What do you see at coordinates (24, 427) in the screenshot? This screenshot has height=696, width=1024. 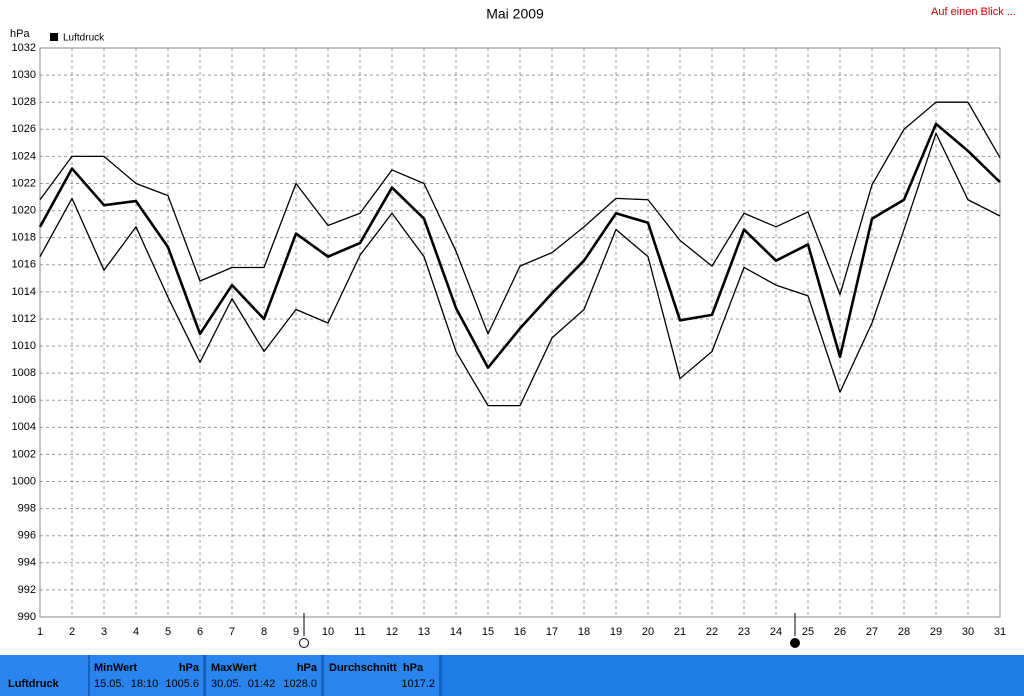 I see `y-tick-label: 1004` at bounding box center [24, 427].